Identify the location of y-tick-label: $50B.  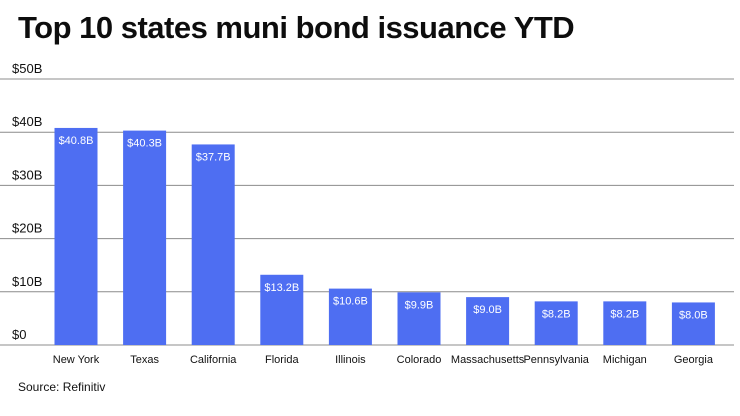
(27, 68).